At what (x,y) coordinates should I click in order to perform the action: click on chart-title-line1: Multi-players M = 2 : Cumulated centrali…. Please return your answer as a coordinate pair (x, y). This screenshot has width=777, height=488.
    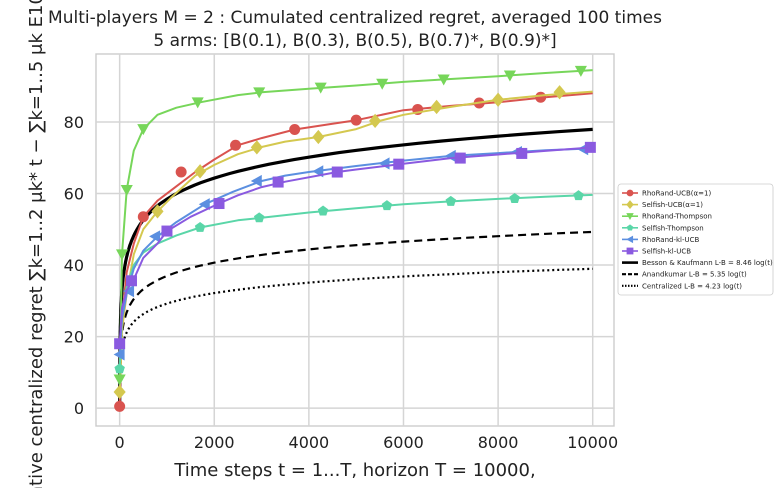
    Looking at the image, I should click on (355, 18).